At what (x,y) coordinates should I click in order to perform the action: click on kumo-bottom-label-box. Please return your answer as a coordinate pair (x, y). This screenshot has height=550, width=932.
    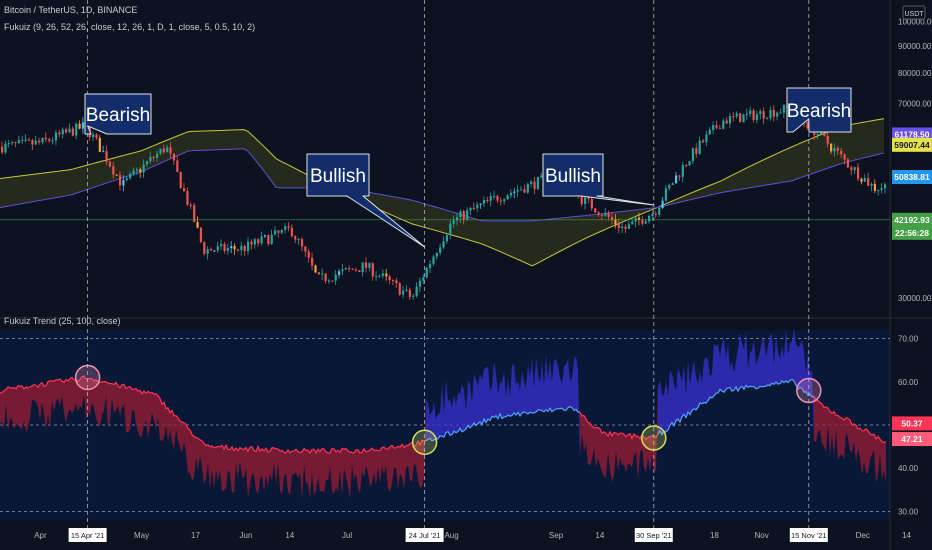
    Looking at the image, I should click on (912, 144).